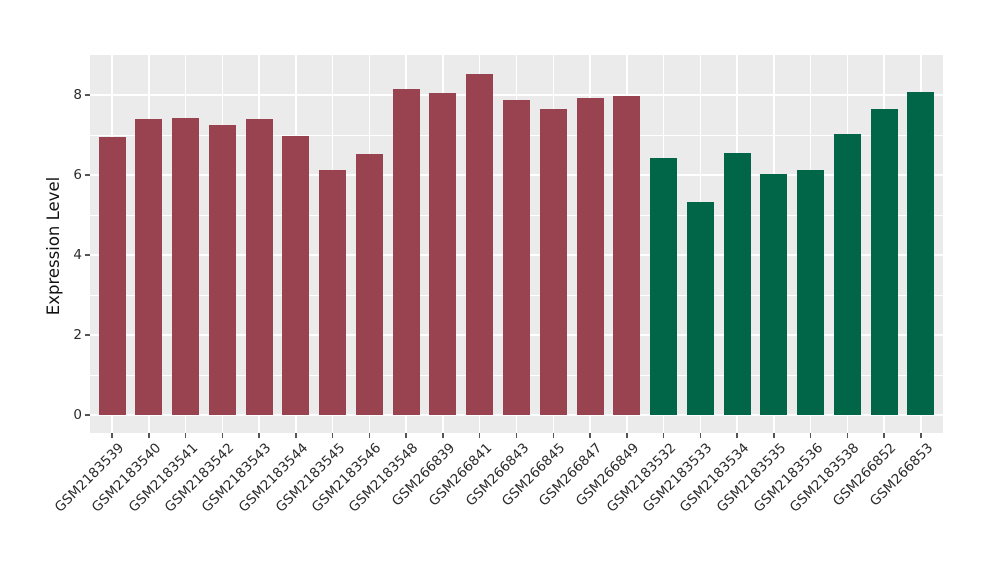  I want to click on bar-GSM266839, so click(443, 254).